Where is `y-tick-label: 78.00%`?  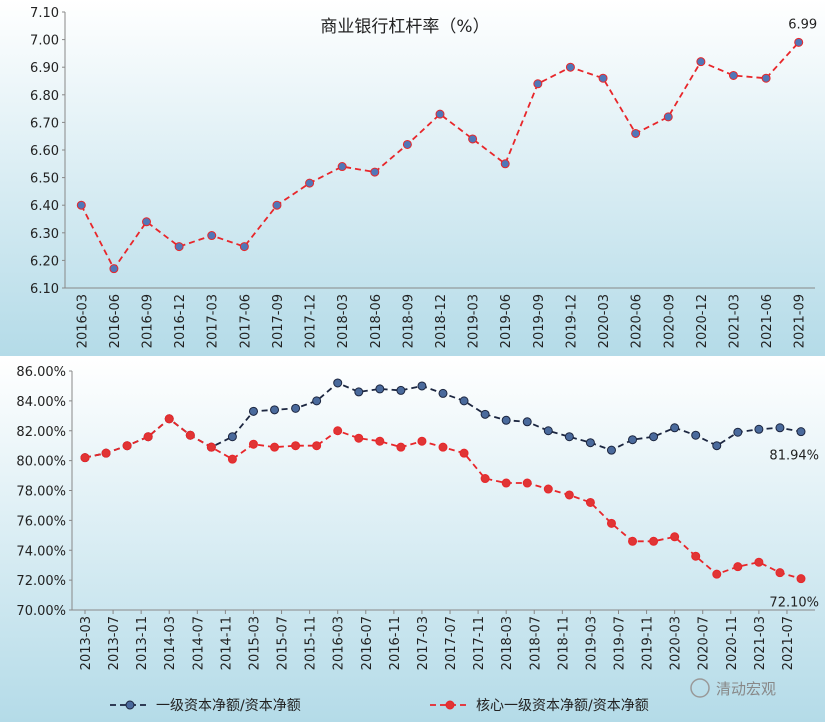 y-tick-label: 78.00% is located at coordinates (41, 492).